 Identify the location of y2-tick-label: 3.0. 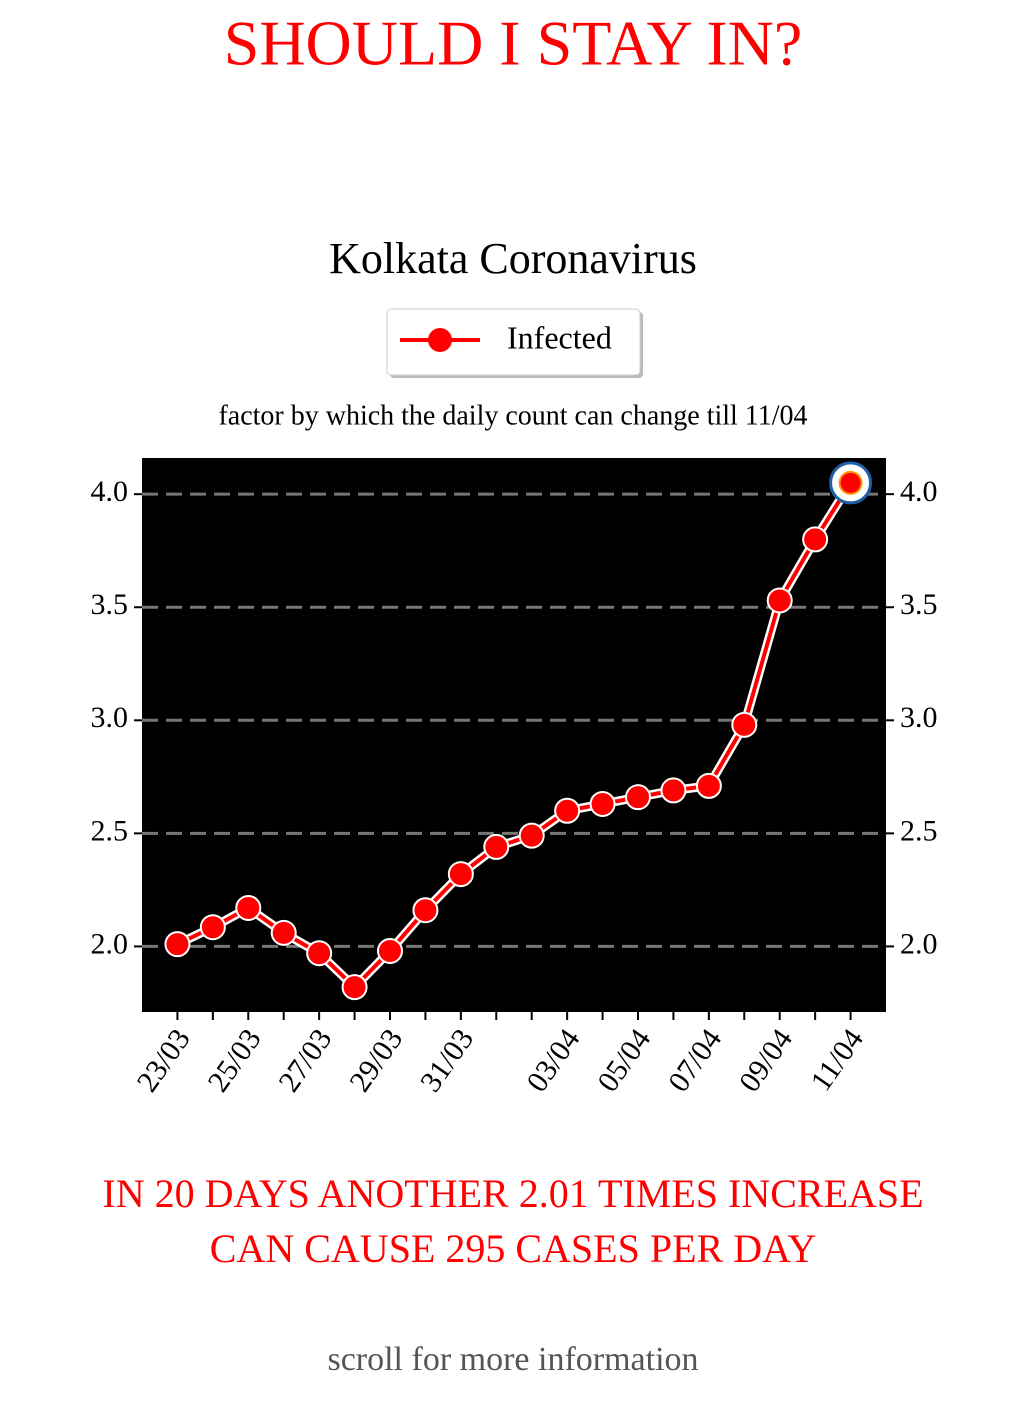
(919, 717).